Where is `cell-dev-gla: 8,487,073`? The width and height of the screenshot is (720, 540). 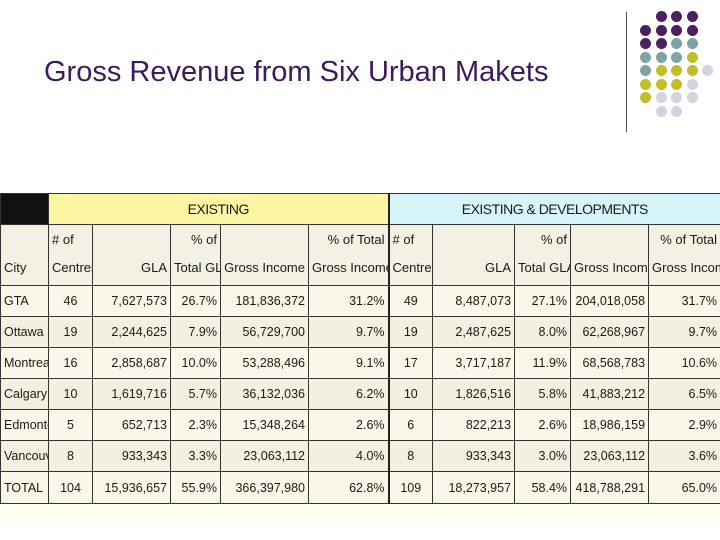
cell-dev-gla: 8,487,073 is located at coordinates (474, 301).